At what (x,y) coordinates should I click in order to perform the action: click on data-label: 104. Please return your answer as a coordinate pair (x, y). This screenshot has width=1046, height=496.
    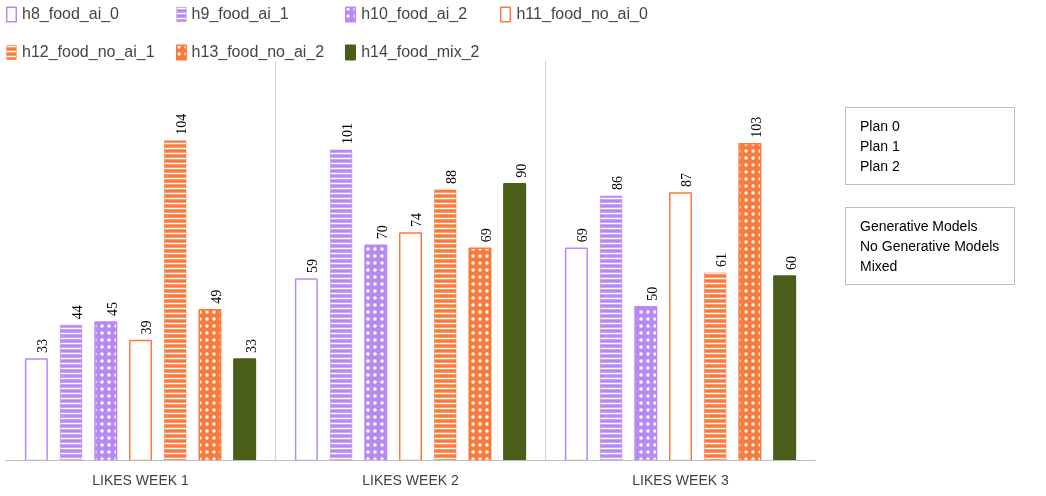
    Looking at the image, I should click on (182, 124).